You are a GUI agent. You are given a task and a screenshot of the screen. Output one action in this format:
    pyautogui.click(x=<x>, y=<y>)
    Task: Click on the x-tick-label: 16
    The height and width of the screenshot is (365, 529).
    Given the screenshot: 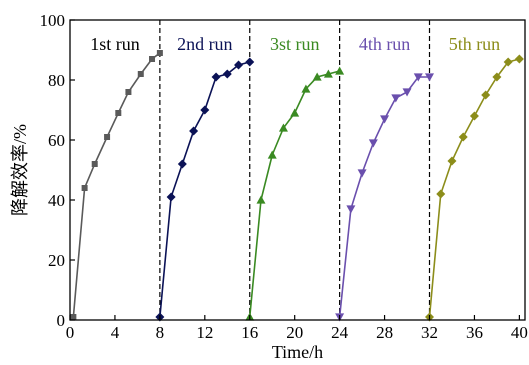 What is the action you would take?
    pyautogui.click(x=249, y=332)
    